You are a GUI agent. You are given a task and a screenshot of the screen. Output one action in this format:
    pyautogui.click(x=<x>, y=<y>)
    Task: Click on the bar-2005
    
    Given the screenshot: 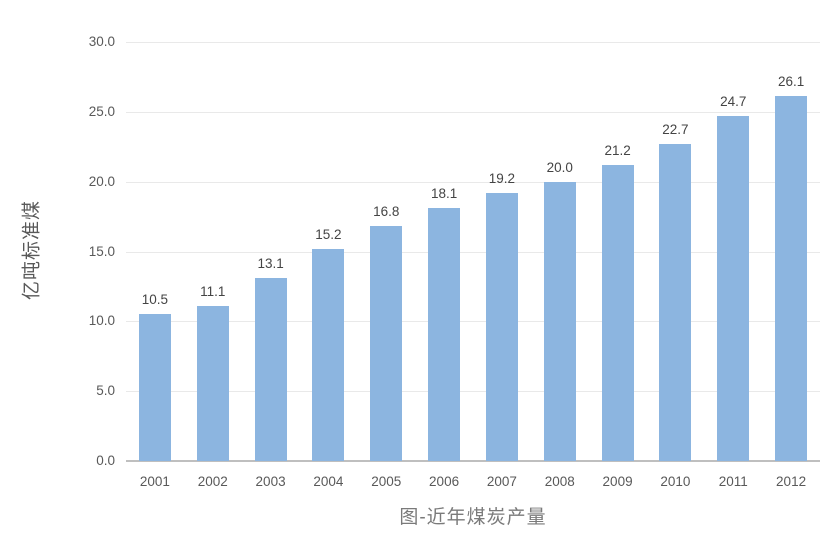 What is the action you would take?
    pyautogui.click(x=386, y=343)
    